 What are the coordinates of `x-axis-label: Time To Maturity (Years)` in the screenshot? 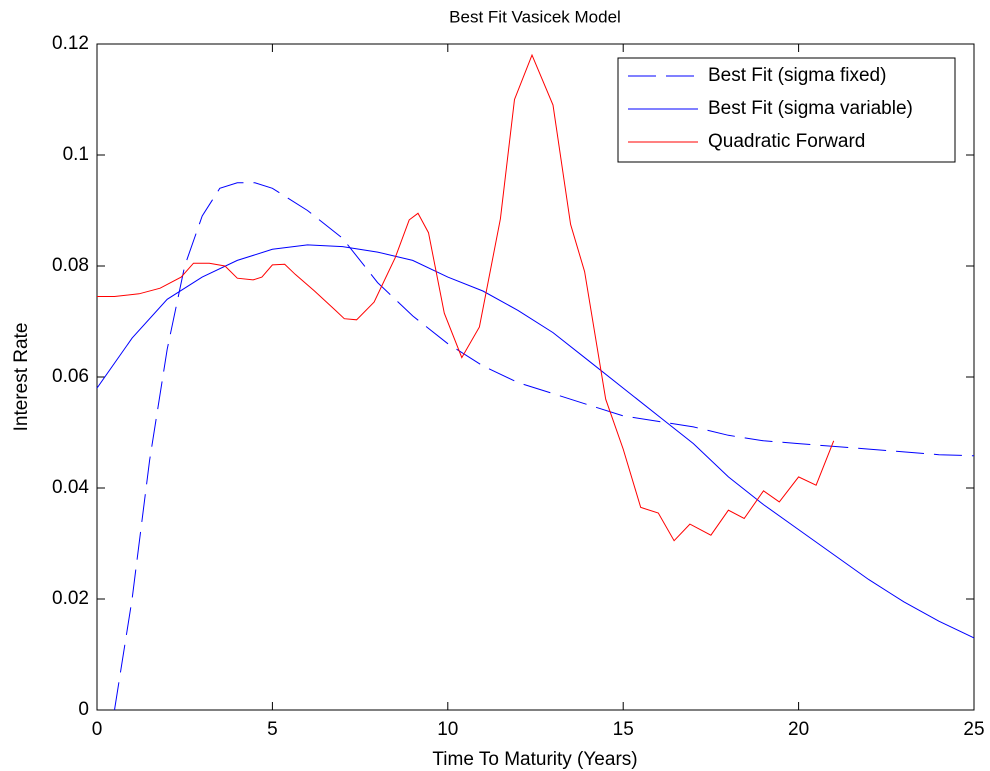 It's located at (534, 759).